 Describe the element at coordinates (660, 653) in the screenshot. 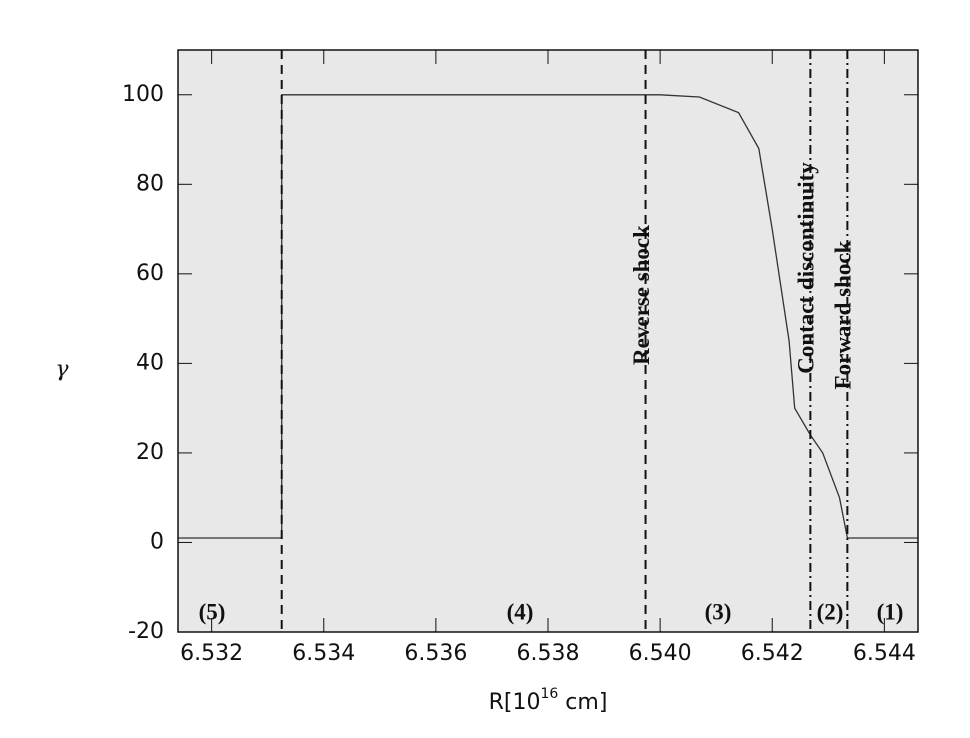

I see `x-tick-label: 6.540` at that location.